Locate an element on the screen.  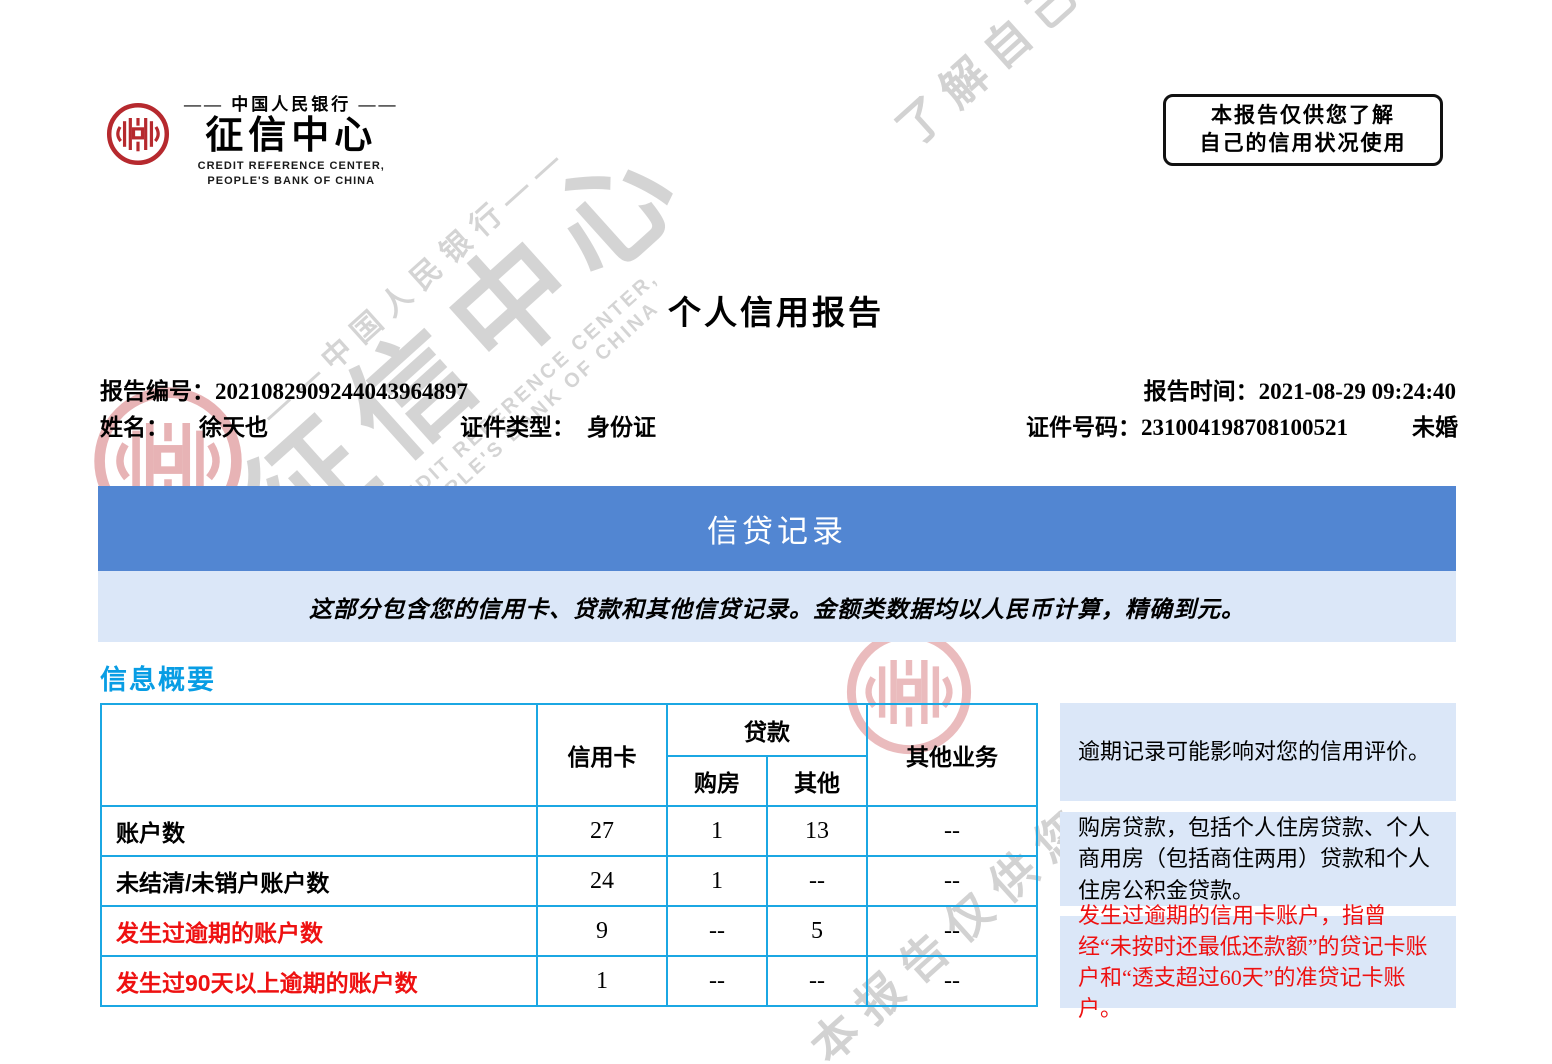
header-loan-group: 贷款 is located at coordinates (767, 730).